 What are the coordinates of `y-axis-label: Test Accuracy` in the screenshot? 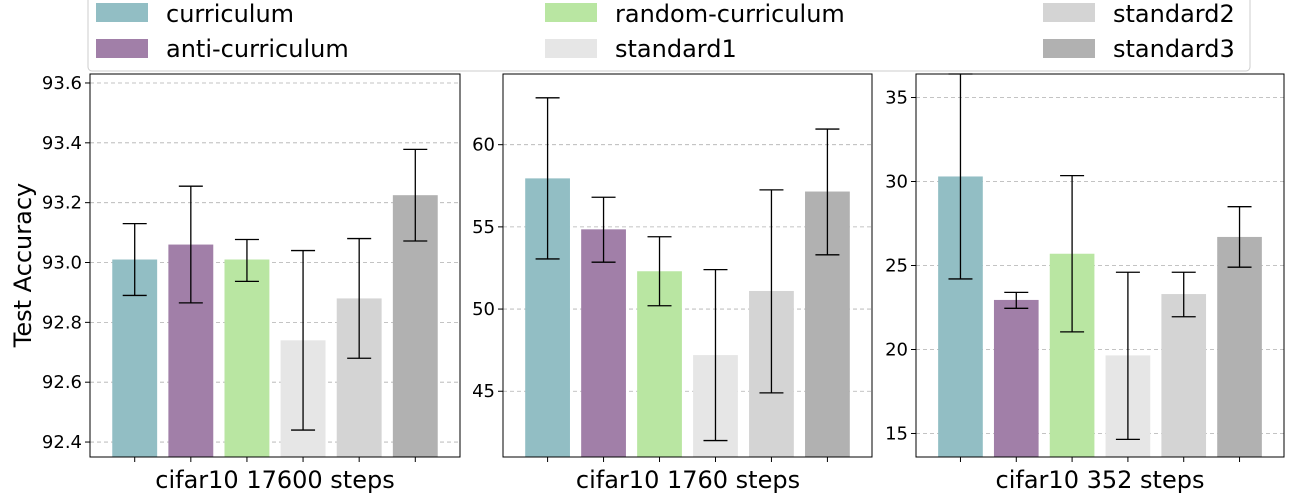 It's located at (23, 265).